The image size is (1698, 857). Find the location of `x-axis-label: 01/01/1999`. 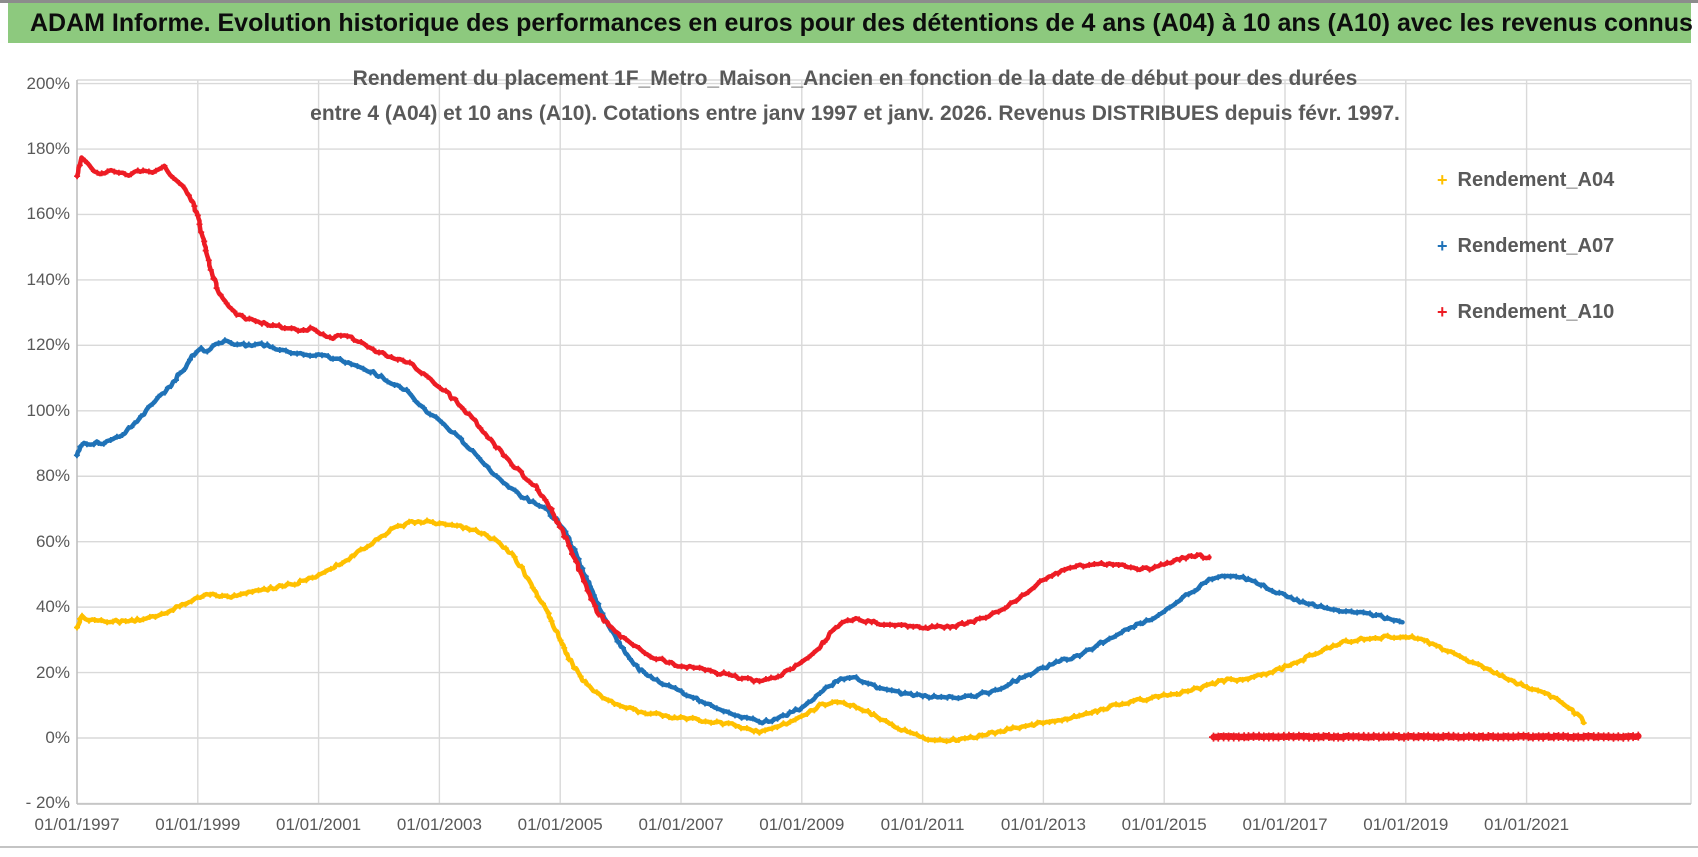

x-axis-label: 01/01/1999 is located at coordinates (198, 824).